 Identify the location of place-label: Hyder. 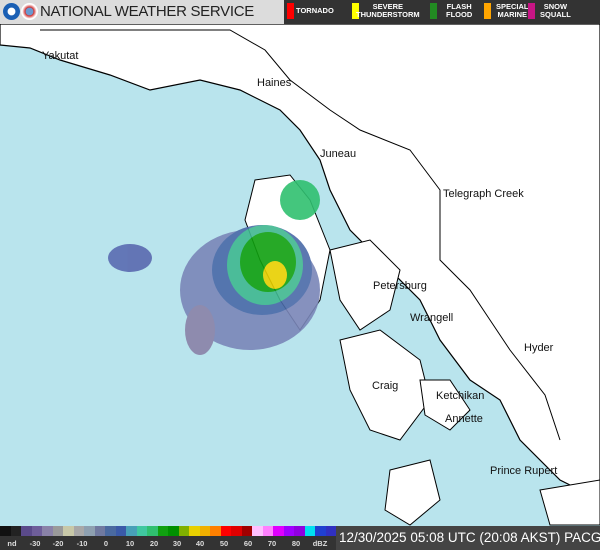
(539, 348).